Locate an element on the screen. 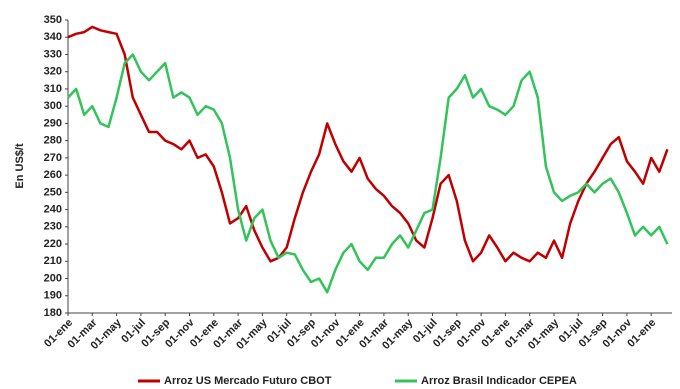  y-axis-label: En US$/t is located at coordinates (20, 166).